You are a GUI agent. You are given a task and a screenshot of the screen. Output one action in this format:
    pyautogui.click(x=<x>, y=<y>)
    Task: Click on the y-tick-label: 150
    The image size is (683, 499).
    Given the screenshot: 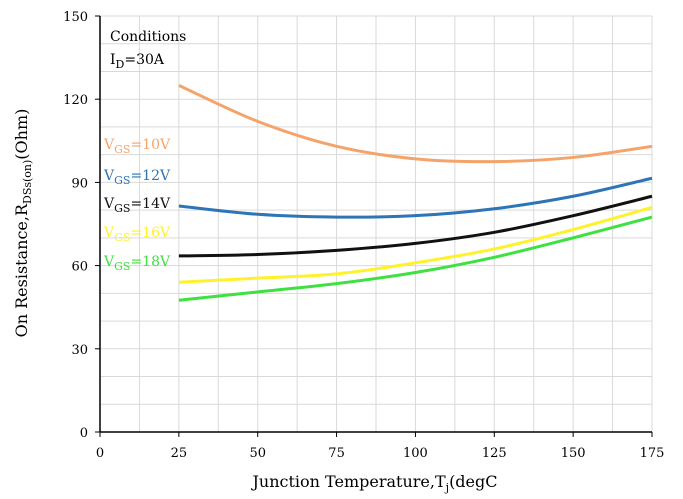 What is the action you would take?
    pyautogui.click(x=75, y=17)
    